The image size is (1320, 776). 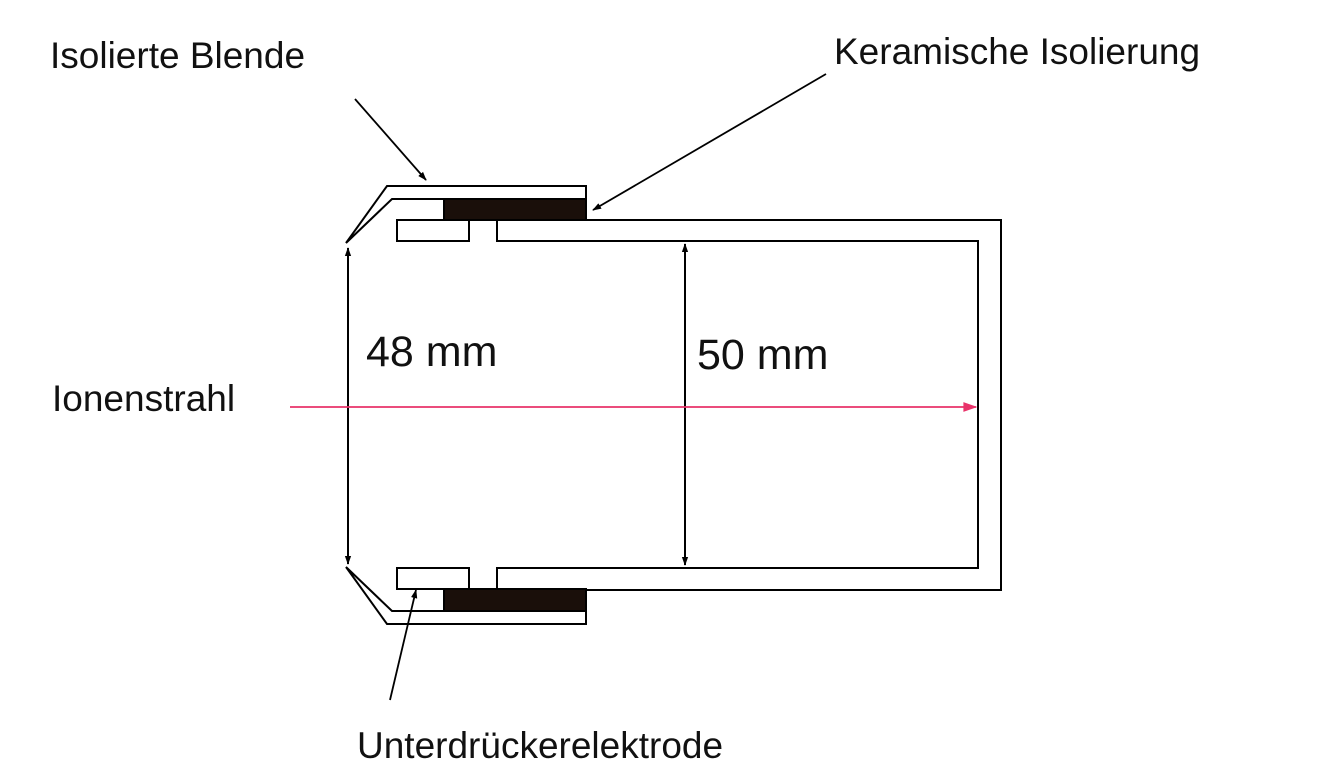 I want to click on leader-suppressor, so click(x=403, y=645).